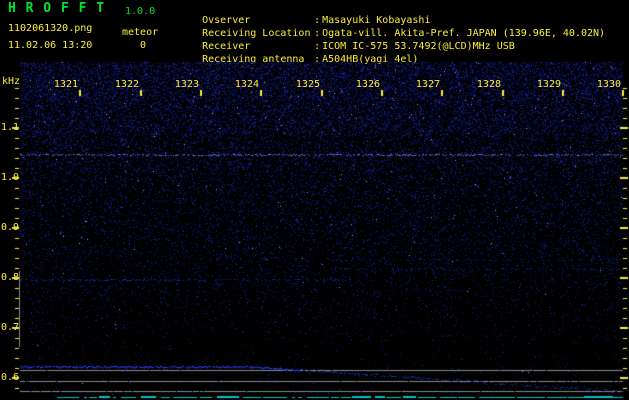  What do you see at coordinates (246, 84) in the screenshot?
I see `time-tick-label: 1324` at bounding box center [246, 84].